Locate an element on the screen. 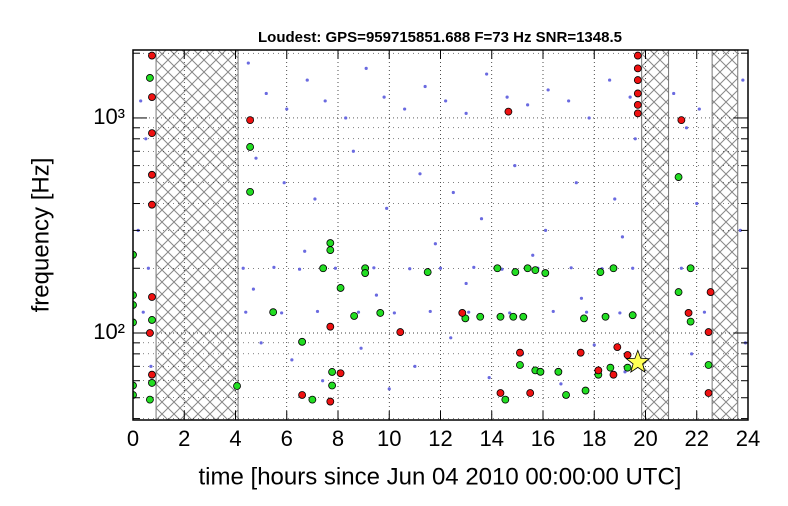 This screenshot has width=788, height=506. x-tick-label: 24 is located at coordinates (748, 438).